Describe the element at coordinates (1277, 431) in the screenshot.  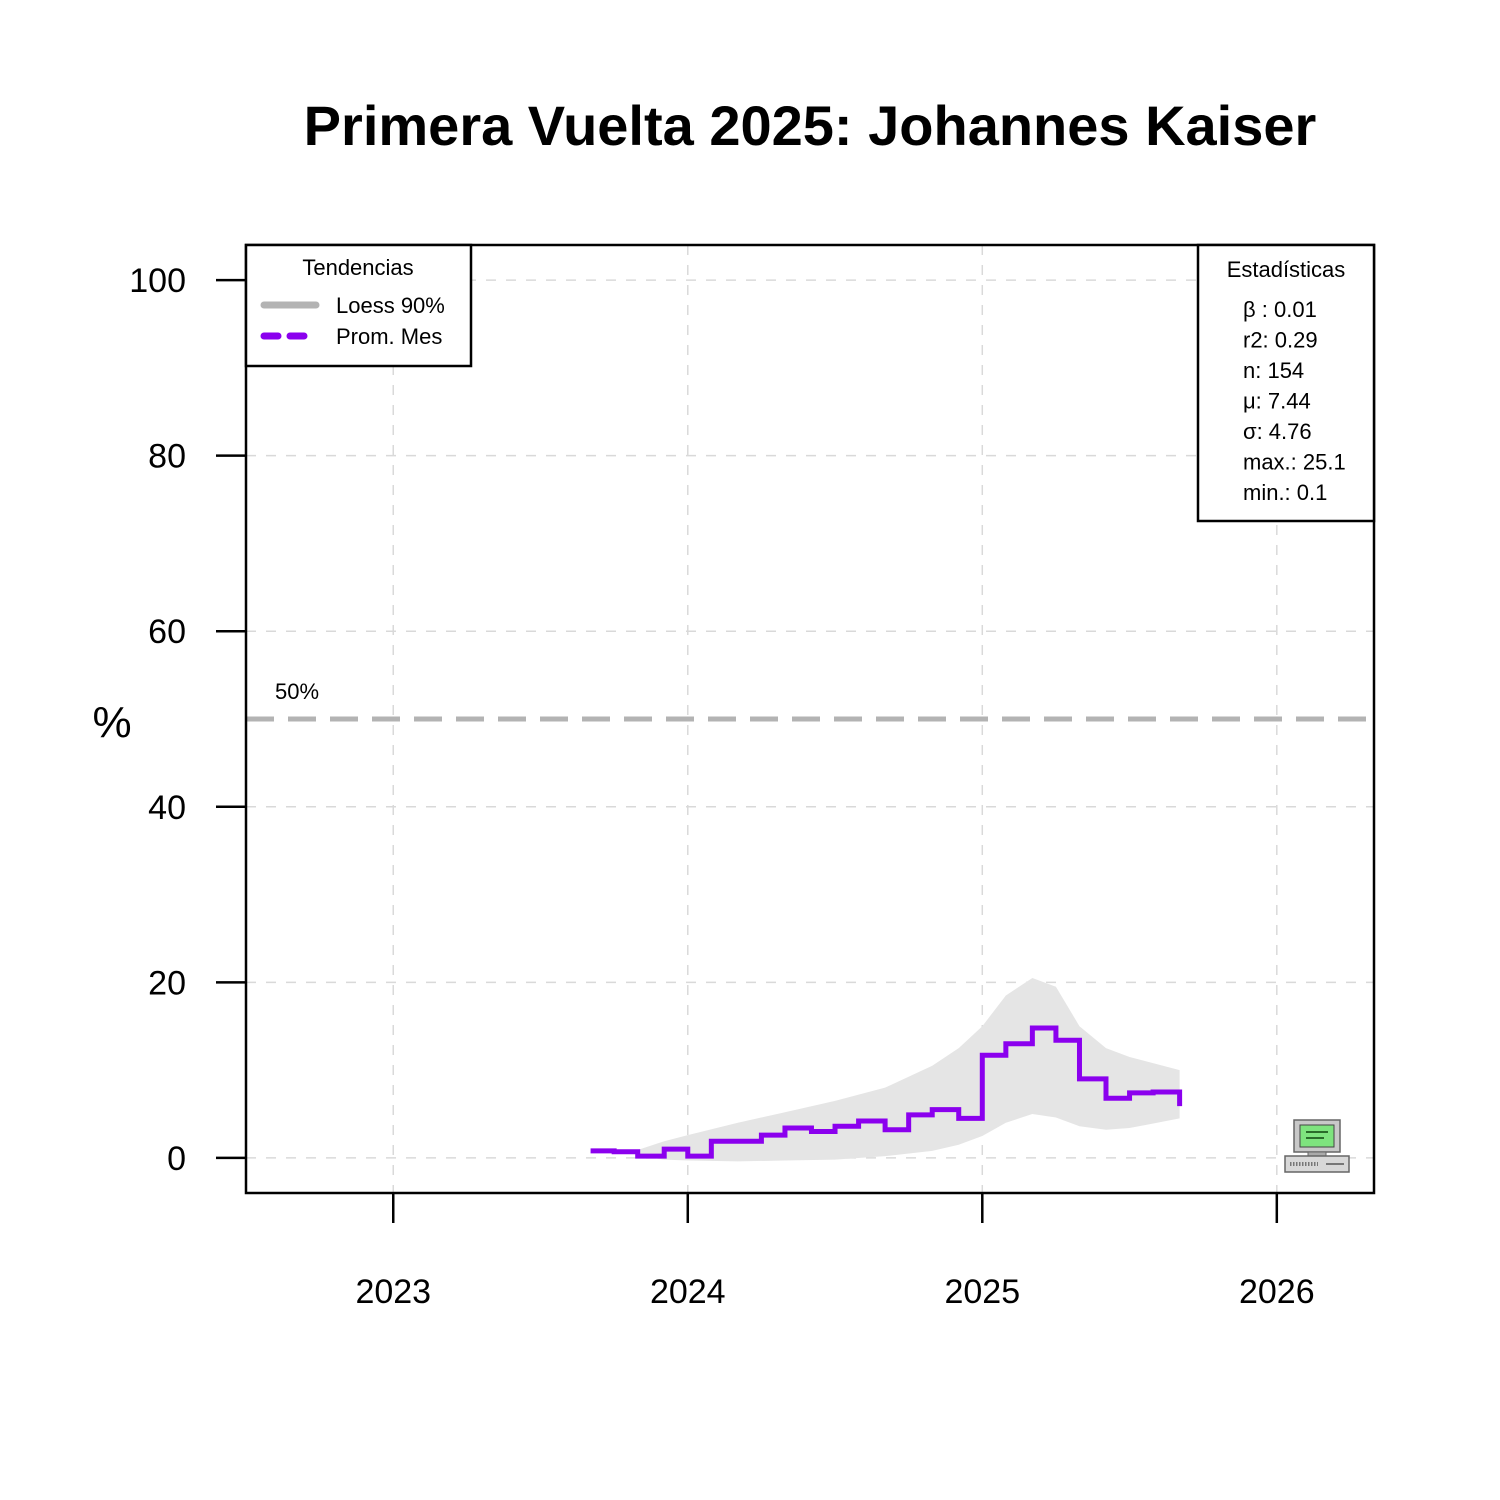
I see `stats-line: σ: 4.76` at that location.